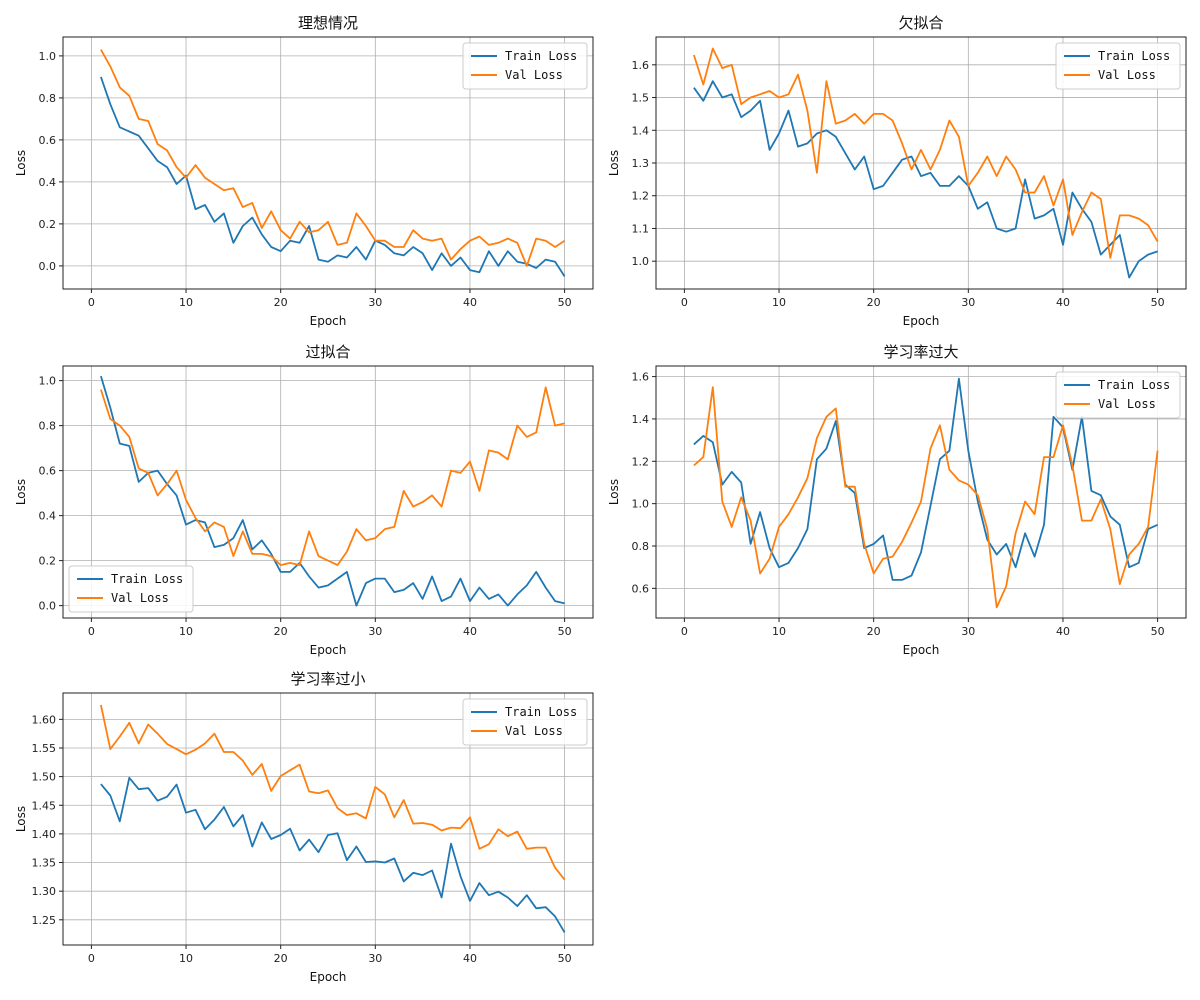 This screenshot has height=1000, width=1200. What do you see at coordinates (920, 352) in the screenshot?
I see `chart-title: 学习率过大` at bounding box center [920, 352].